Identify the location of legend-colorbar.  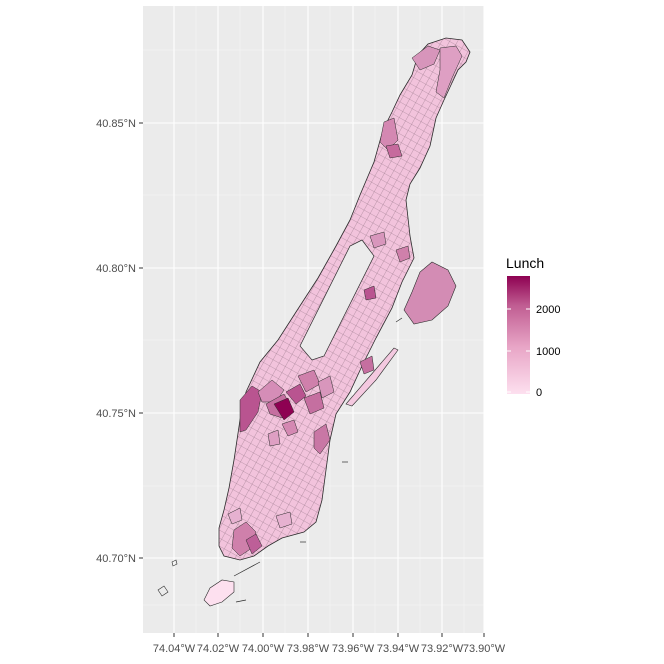
(518, 335).